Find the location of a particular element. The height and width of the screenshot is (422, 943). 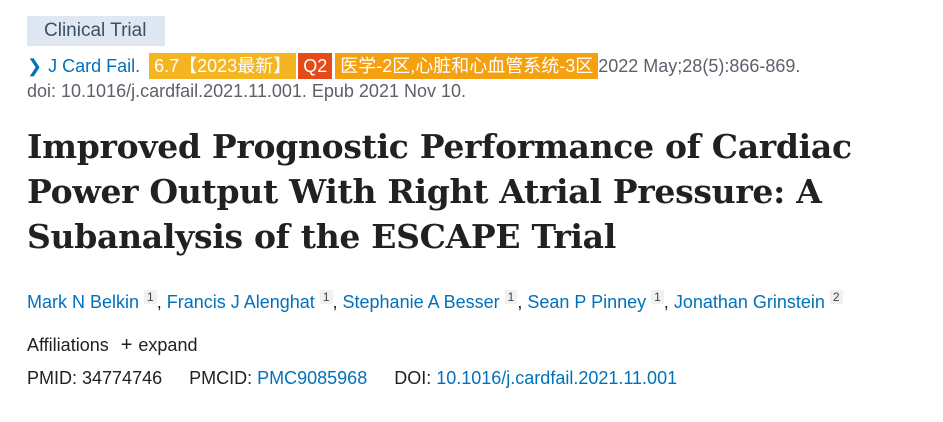

publication-type-badge: Clinical Trial is located at coordinates (96, 31).